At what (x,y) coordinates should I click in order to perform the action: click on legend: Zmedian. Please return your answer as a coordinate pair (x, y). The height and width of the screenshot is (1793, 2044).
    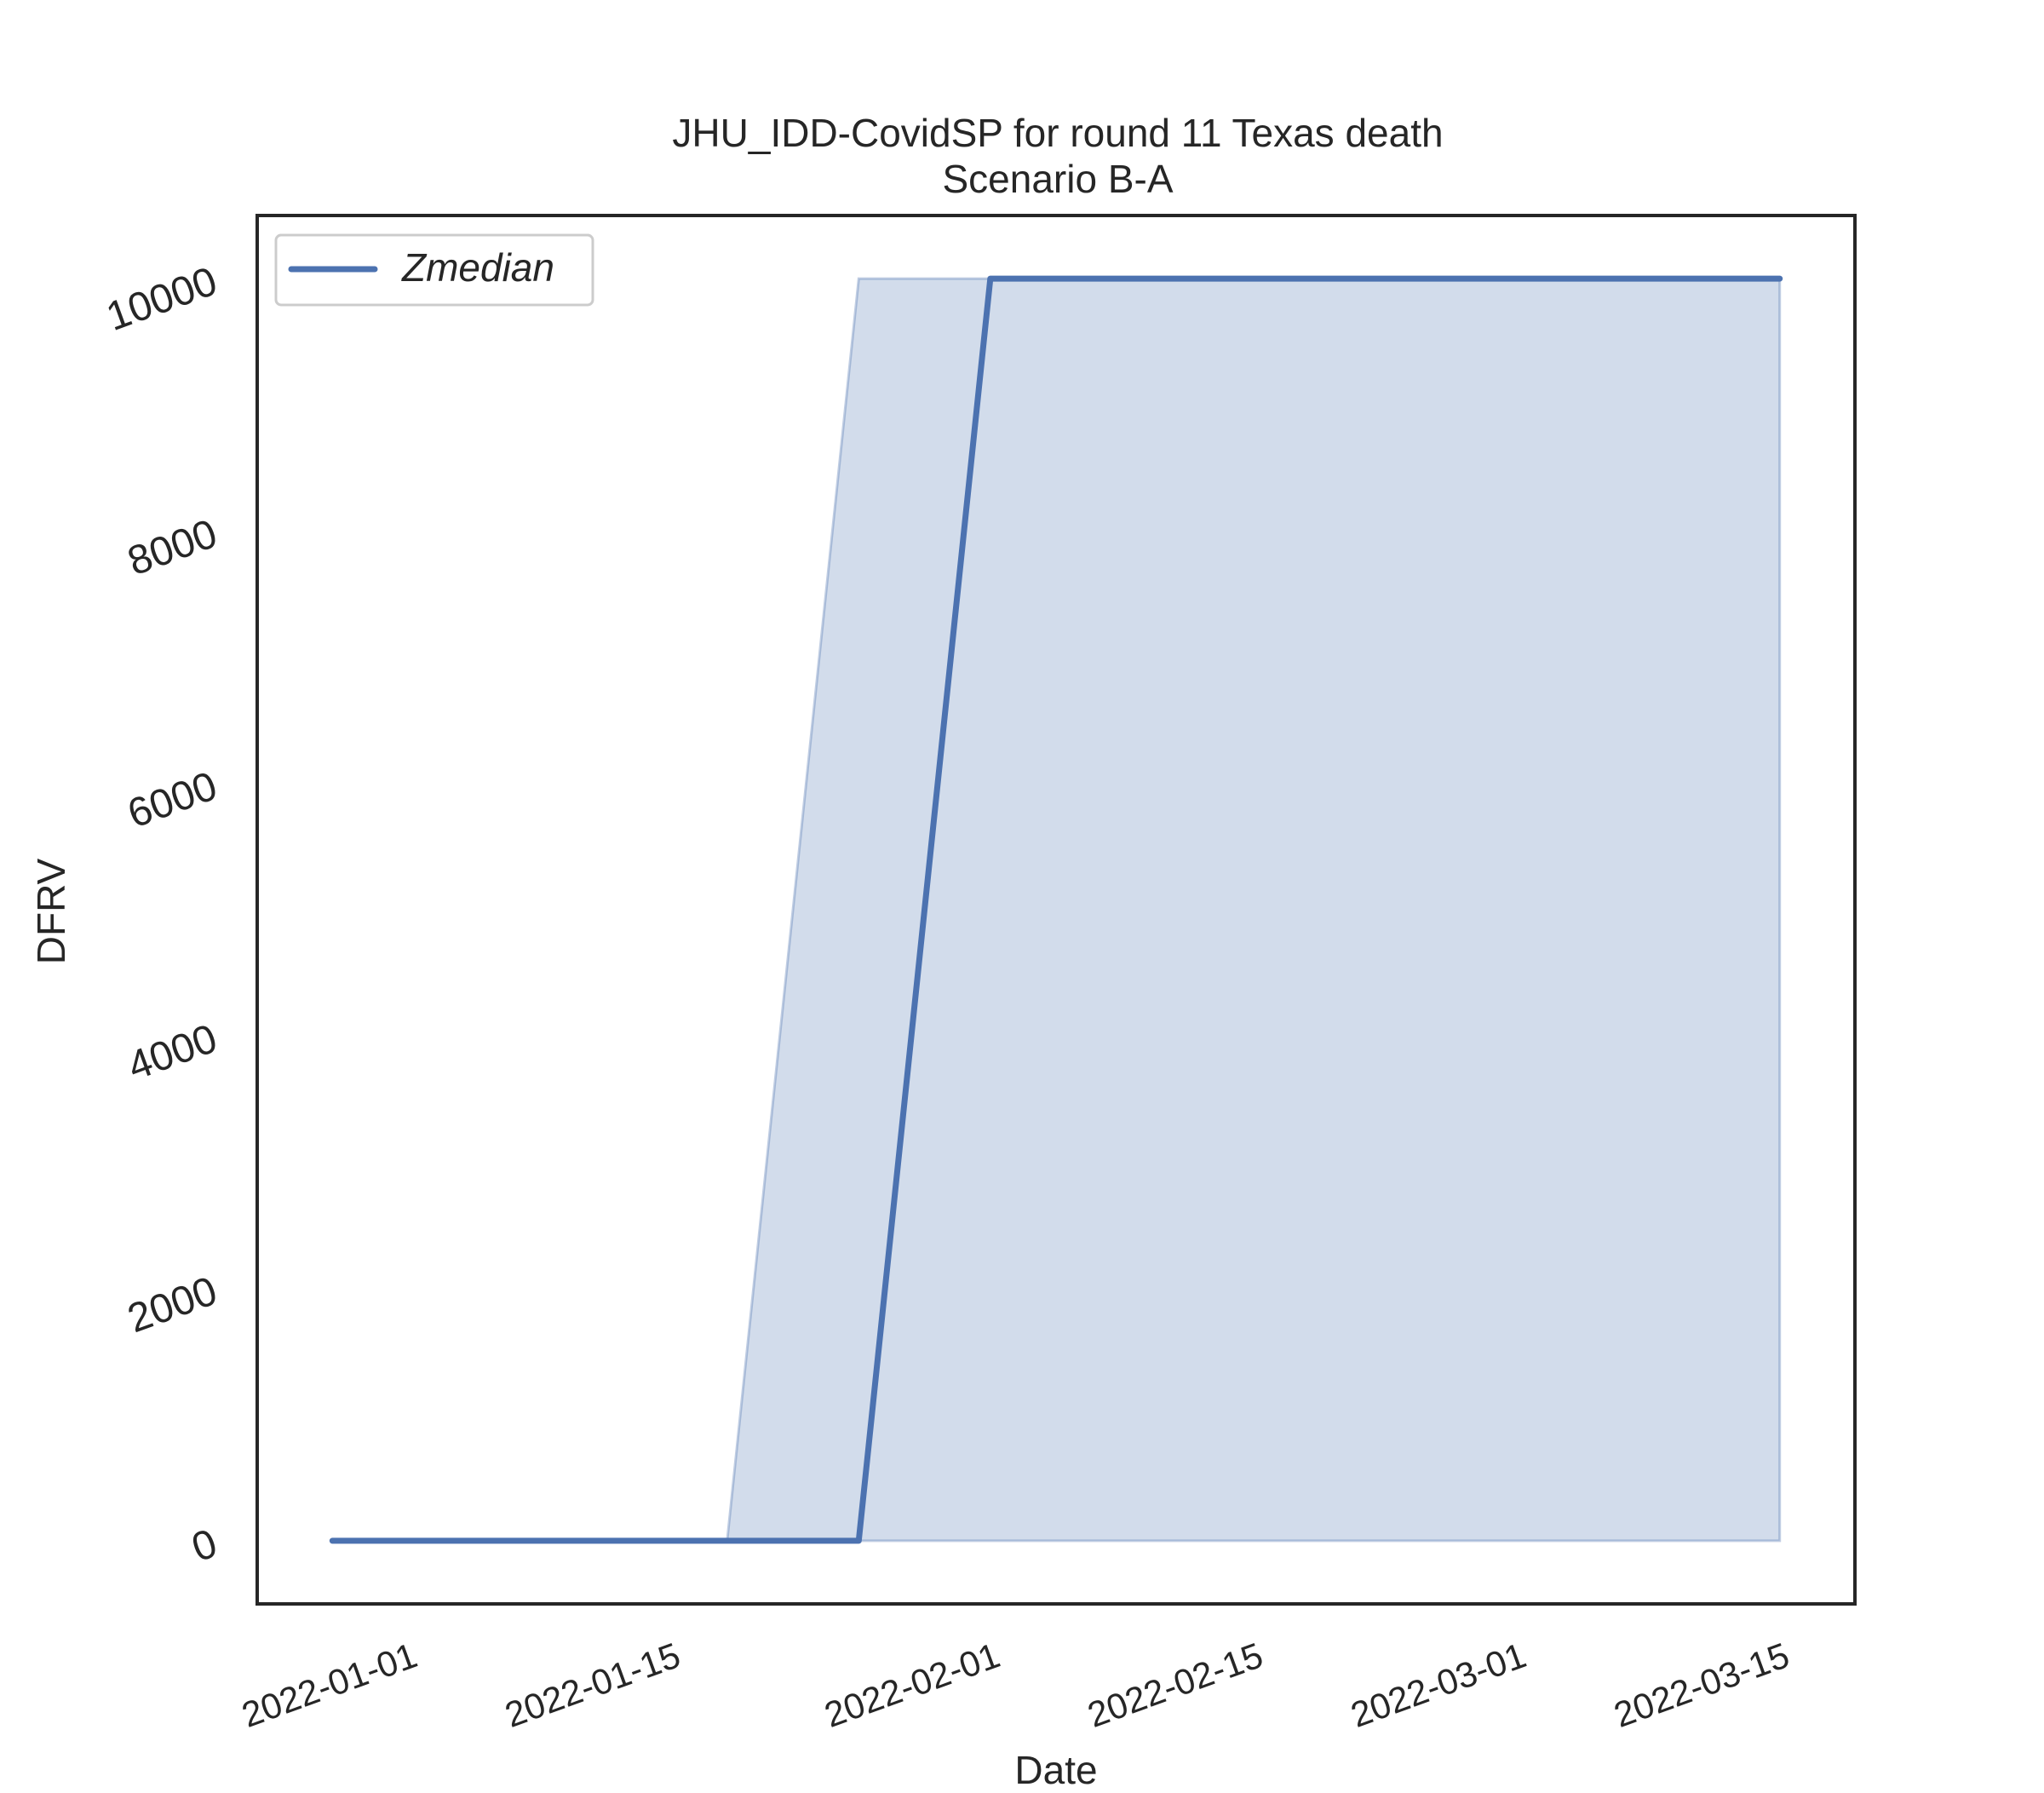
    Looking at the image, I should click on (434, 270).